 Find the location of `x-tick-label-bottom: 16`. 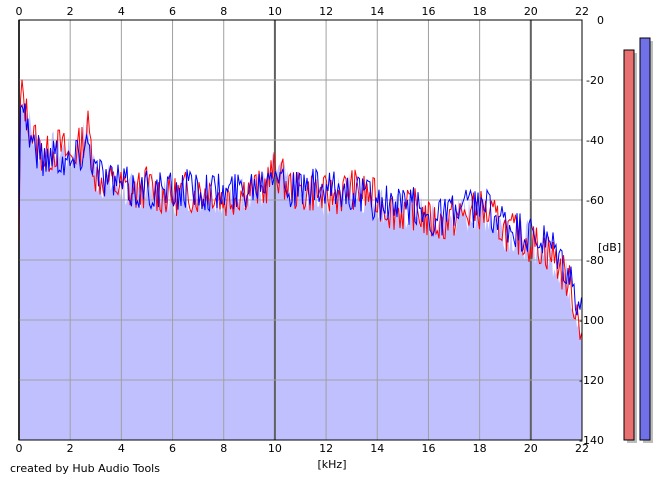

x-tick-label-bottom: 16 is located at coordinates (428, 448).